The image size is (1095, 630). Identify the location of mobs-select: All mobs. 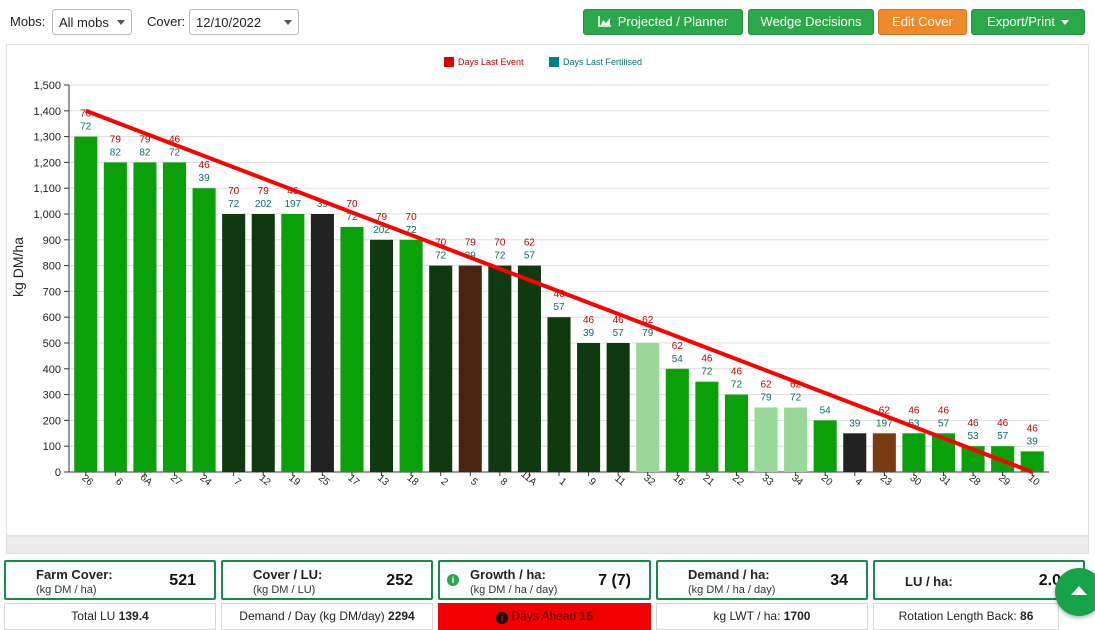
(92, 22).